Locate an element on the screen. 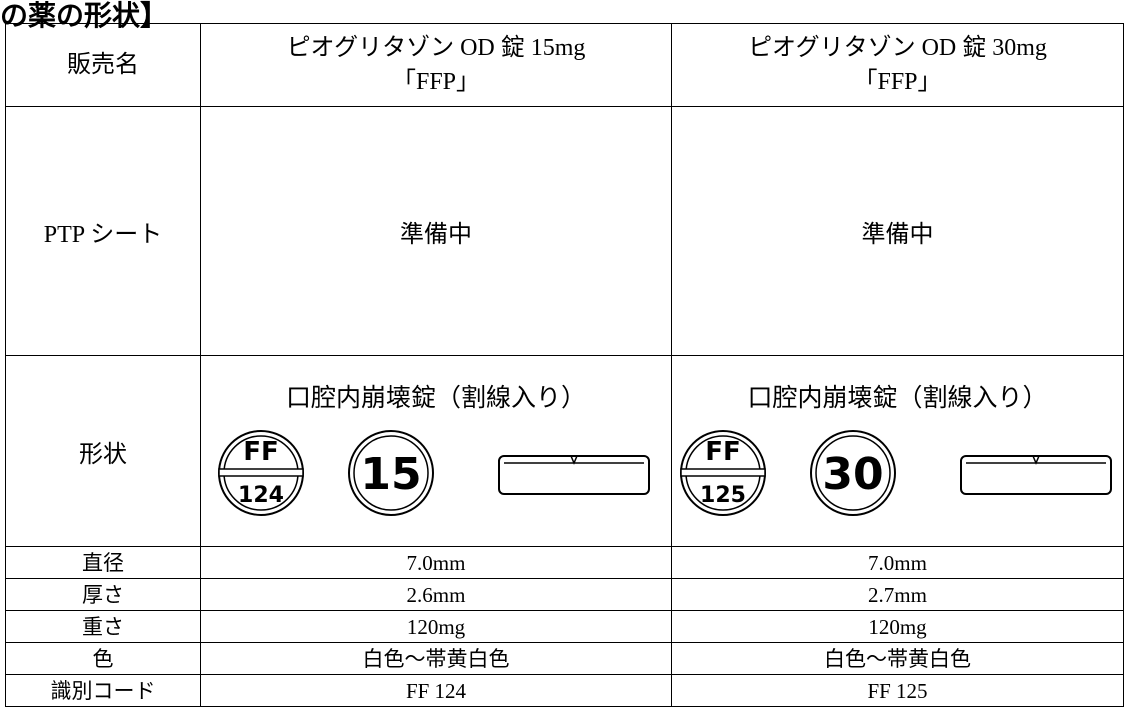 Image resolution: width=1129 pixels, height=711 pixels. cell: FF 124 is located at coordinates (436, 690).